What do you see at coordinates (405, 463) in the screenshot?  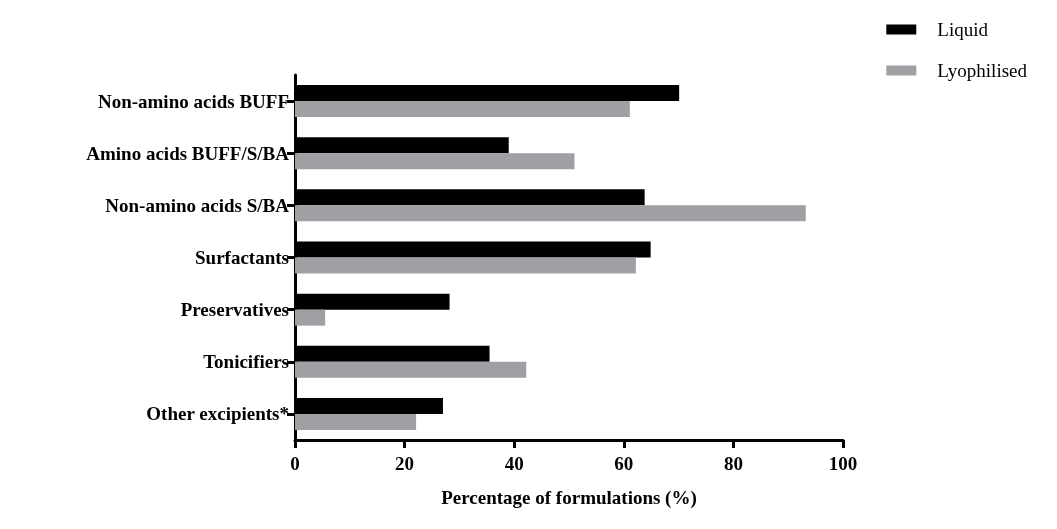 I see `x-tick-label: 20` at bounding box center [405, 463].